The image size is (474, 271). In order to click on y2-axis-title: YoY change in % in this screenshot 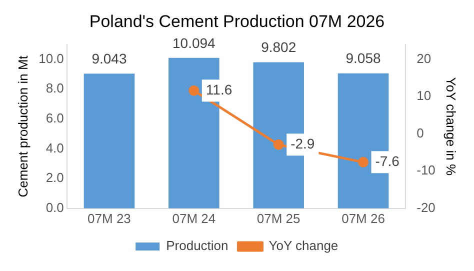, I will do `click(451, 126)`.